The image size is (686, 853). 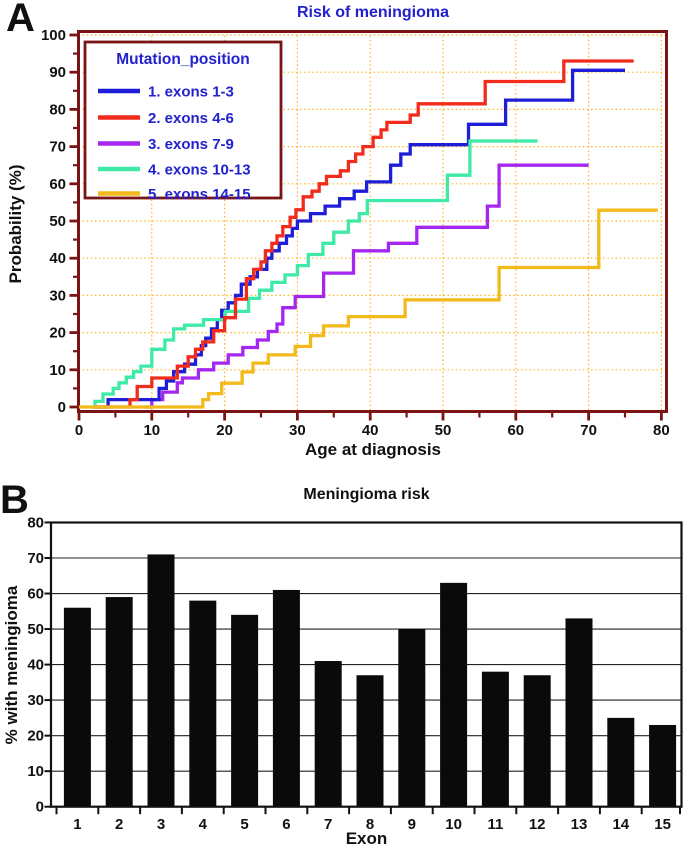 What do you see at coordinates (191, 92) in the screenshot?
I see `legend-entry-label: 1. exons 1-3` at bounding box center [191, 92].